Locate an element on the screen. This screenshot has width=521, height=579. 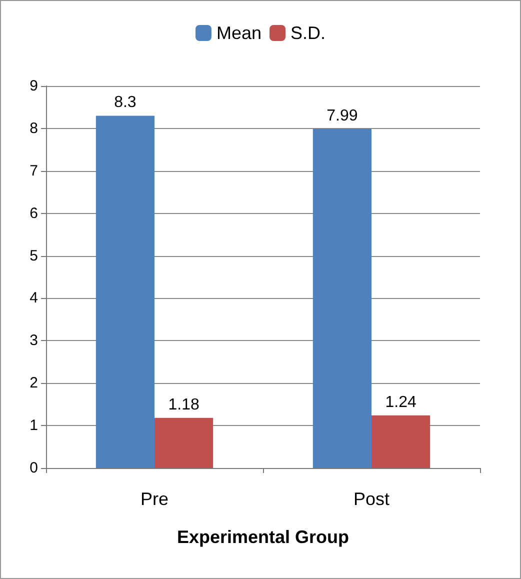
y-tick-label: 1 is located at coordinates (34, 425).